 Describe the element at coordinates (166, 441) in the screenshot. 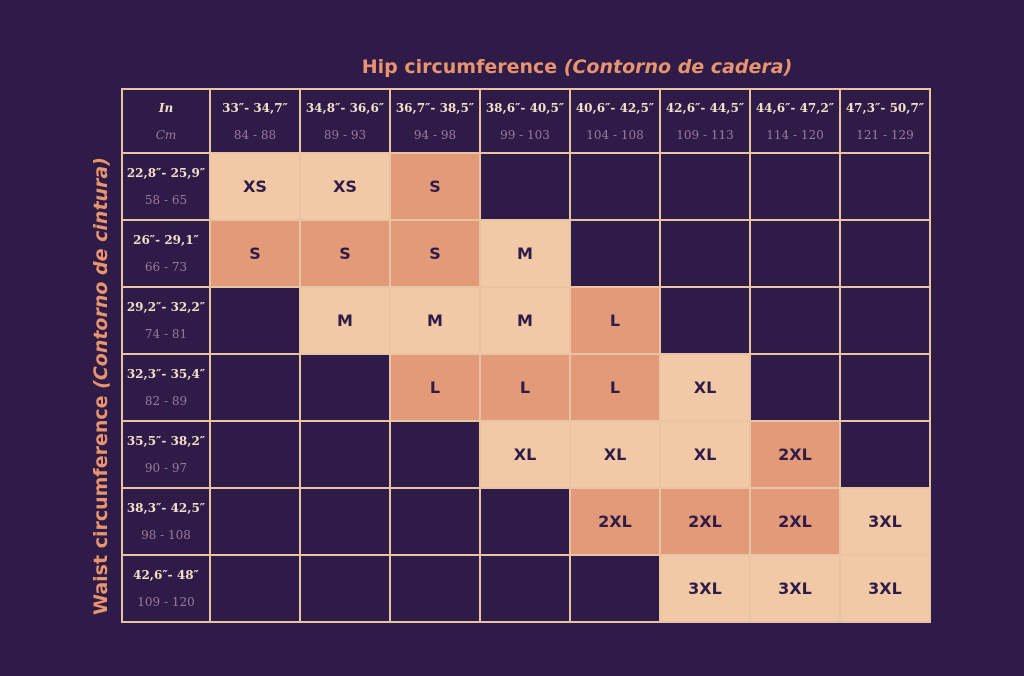

I see `waist-inches: 35,5″- 38,2″` at that location.